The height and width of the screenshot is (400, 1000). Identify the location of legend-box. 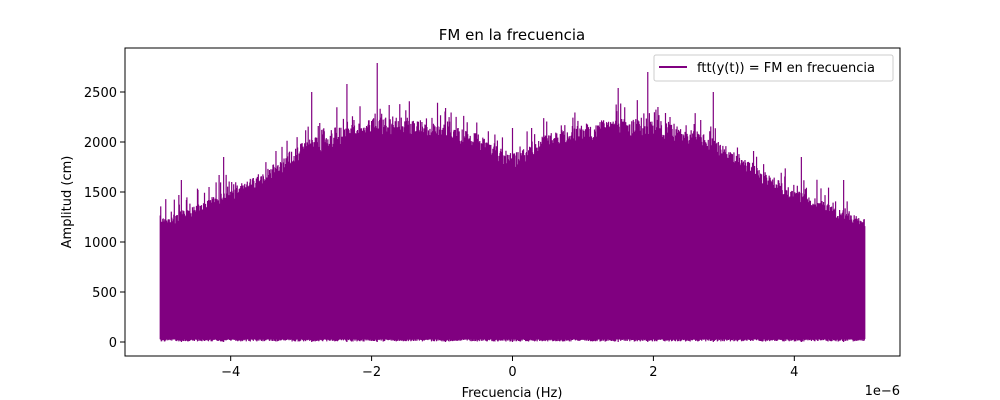
(773, 68).